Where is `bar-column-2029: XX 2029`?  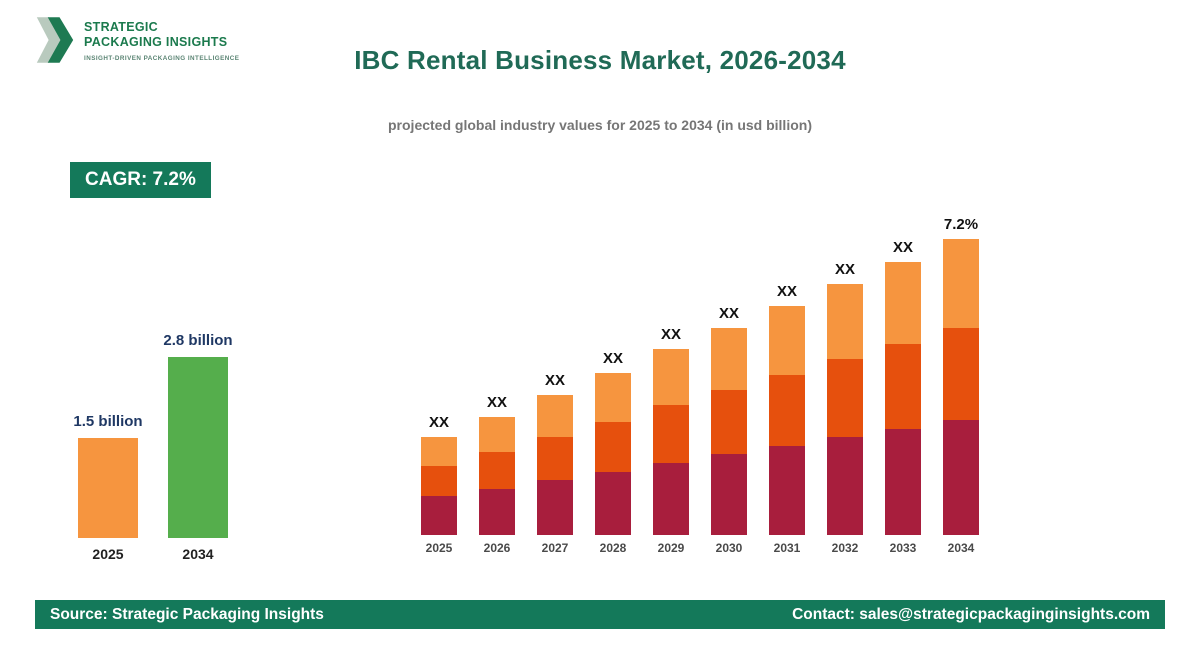 bar-column-2029: XX 2029 is located at coordinates (671, 440).